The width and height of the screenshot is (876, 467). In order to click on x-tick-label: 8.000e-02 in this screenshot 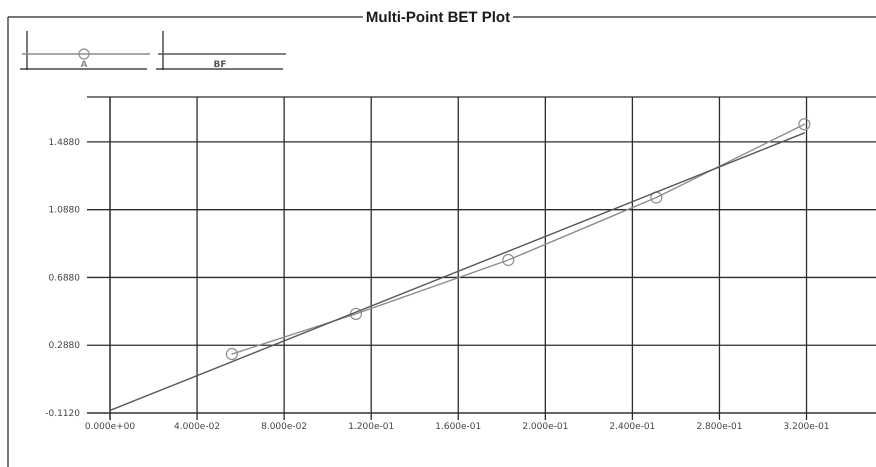, I will do `click(284, 427)`.